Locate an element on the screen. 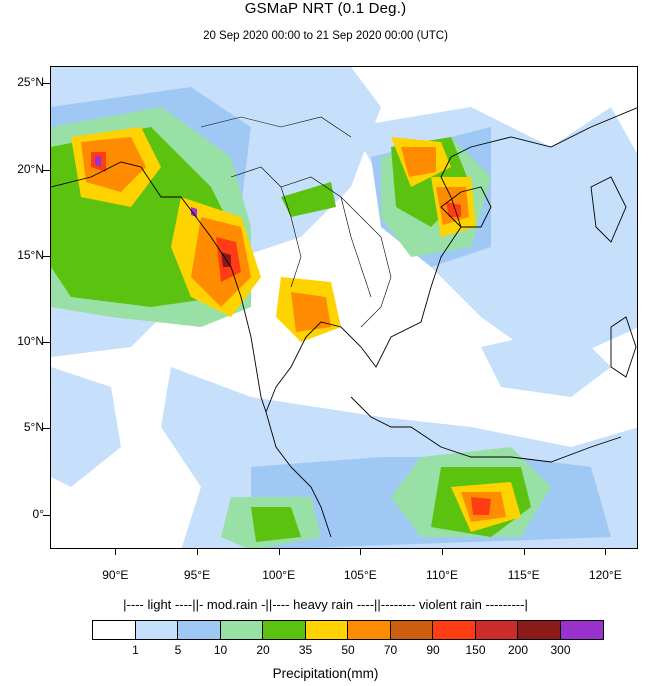 Image resolution: width=651 pixels, height=686 pixels. lat-tick-label: 25°N is located at coordinates (30, 82).